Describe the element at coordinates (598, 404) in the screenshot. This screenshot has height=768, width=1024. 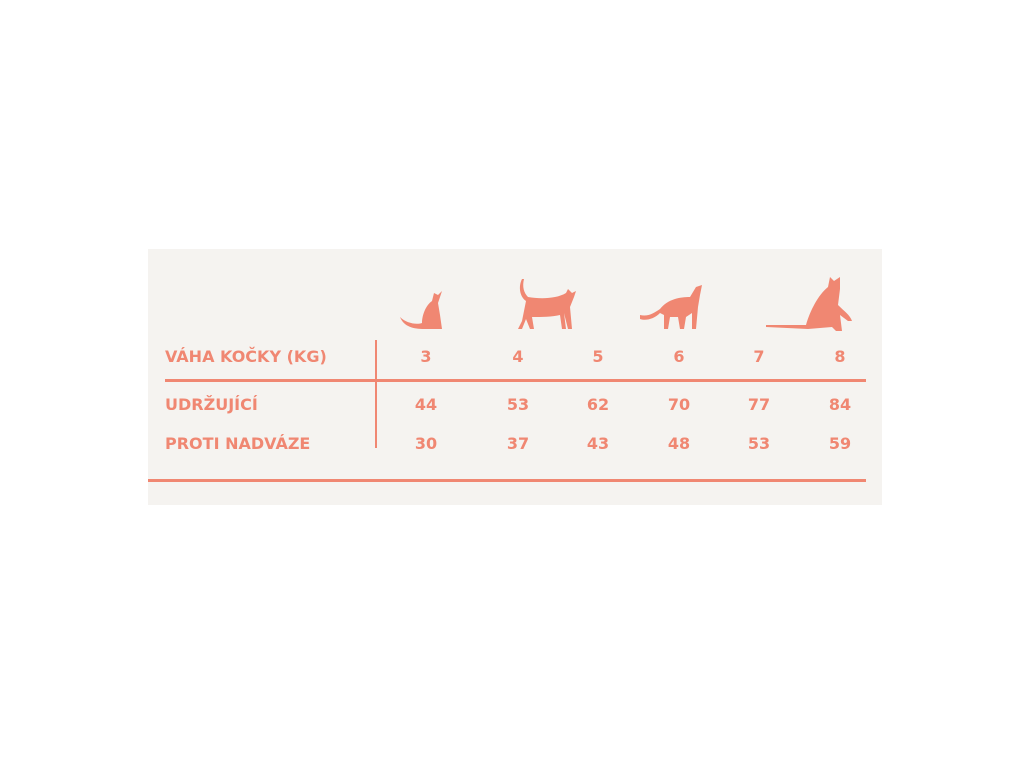
I see `maintenance-value: 62` at that location.